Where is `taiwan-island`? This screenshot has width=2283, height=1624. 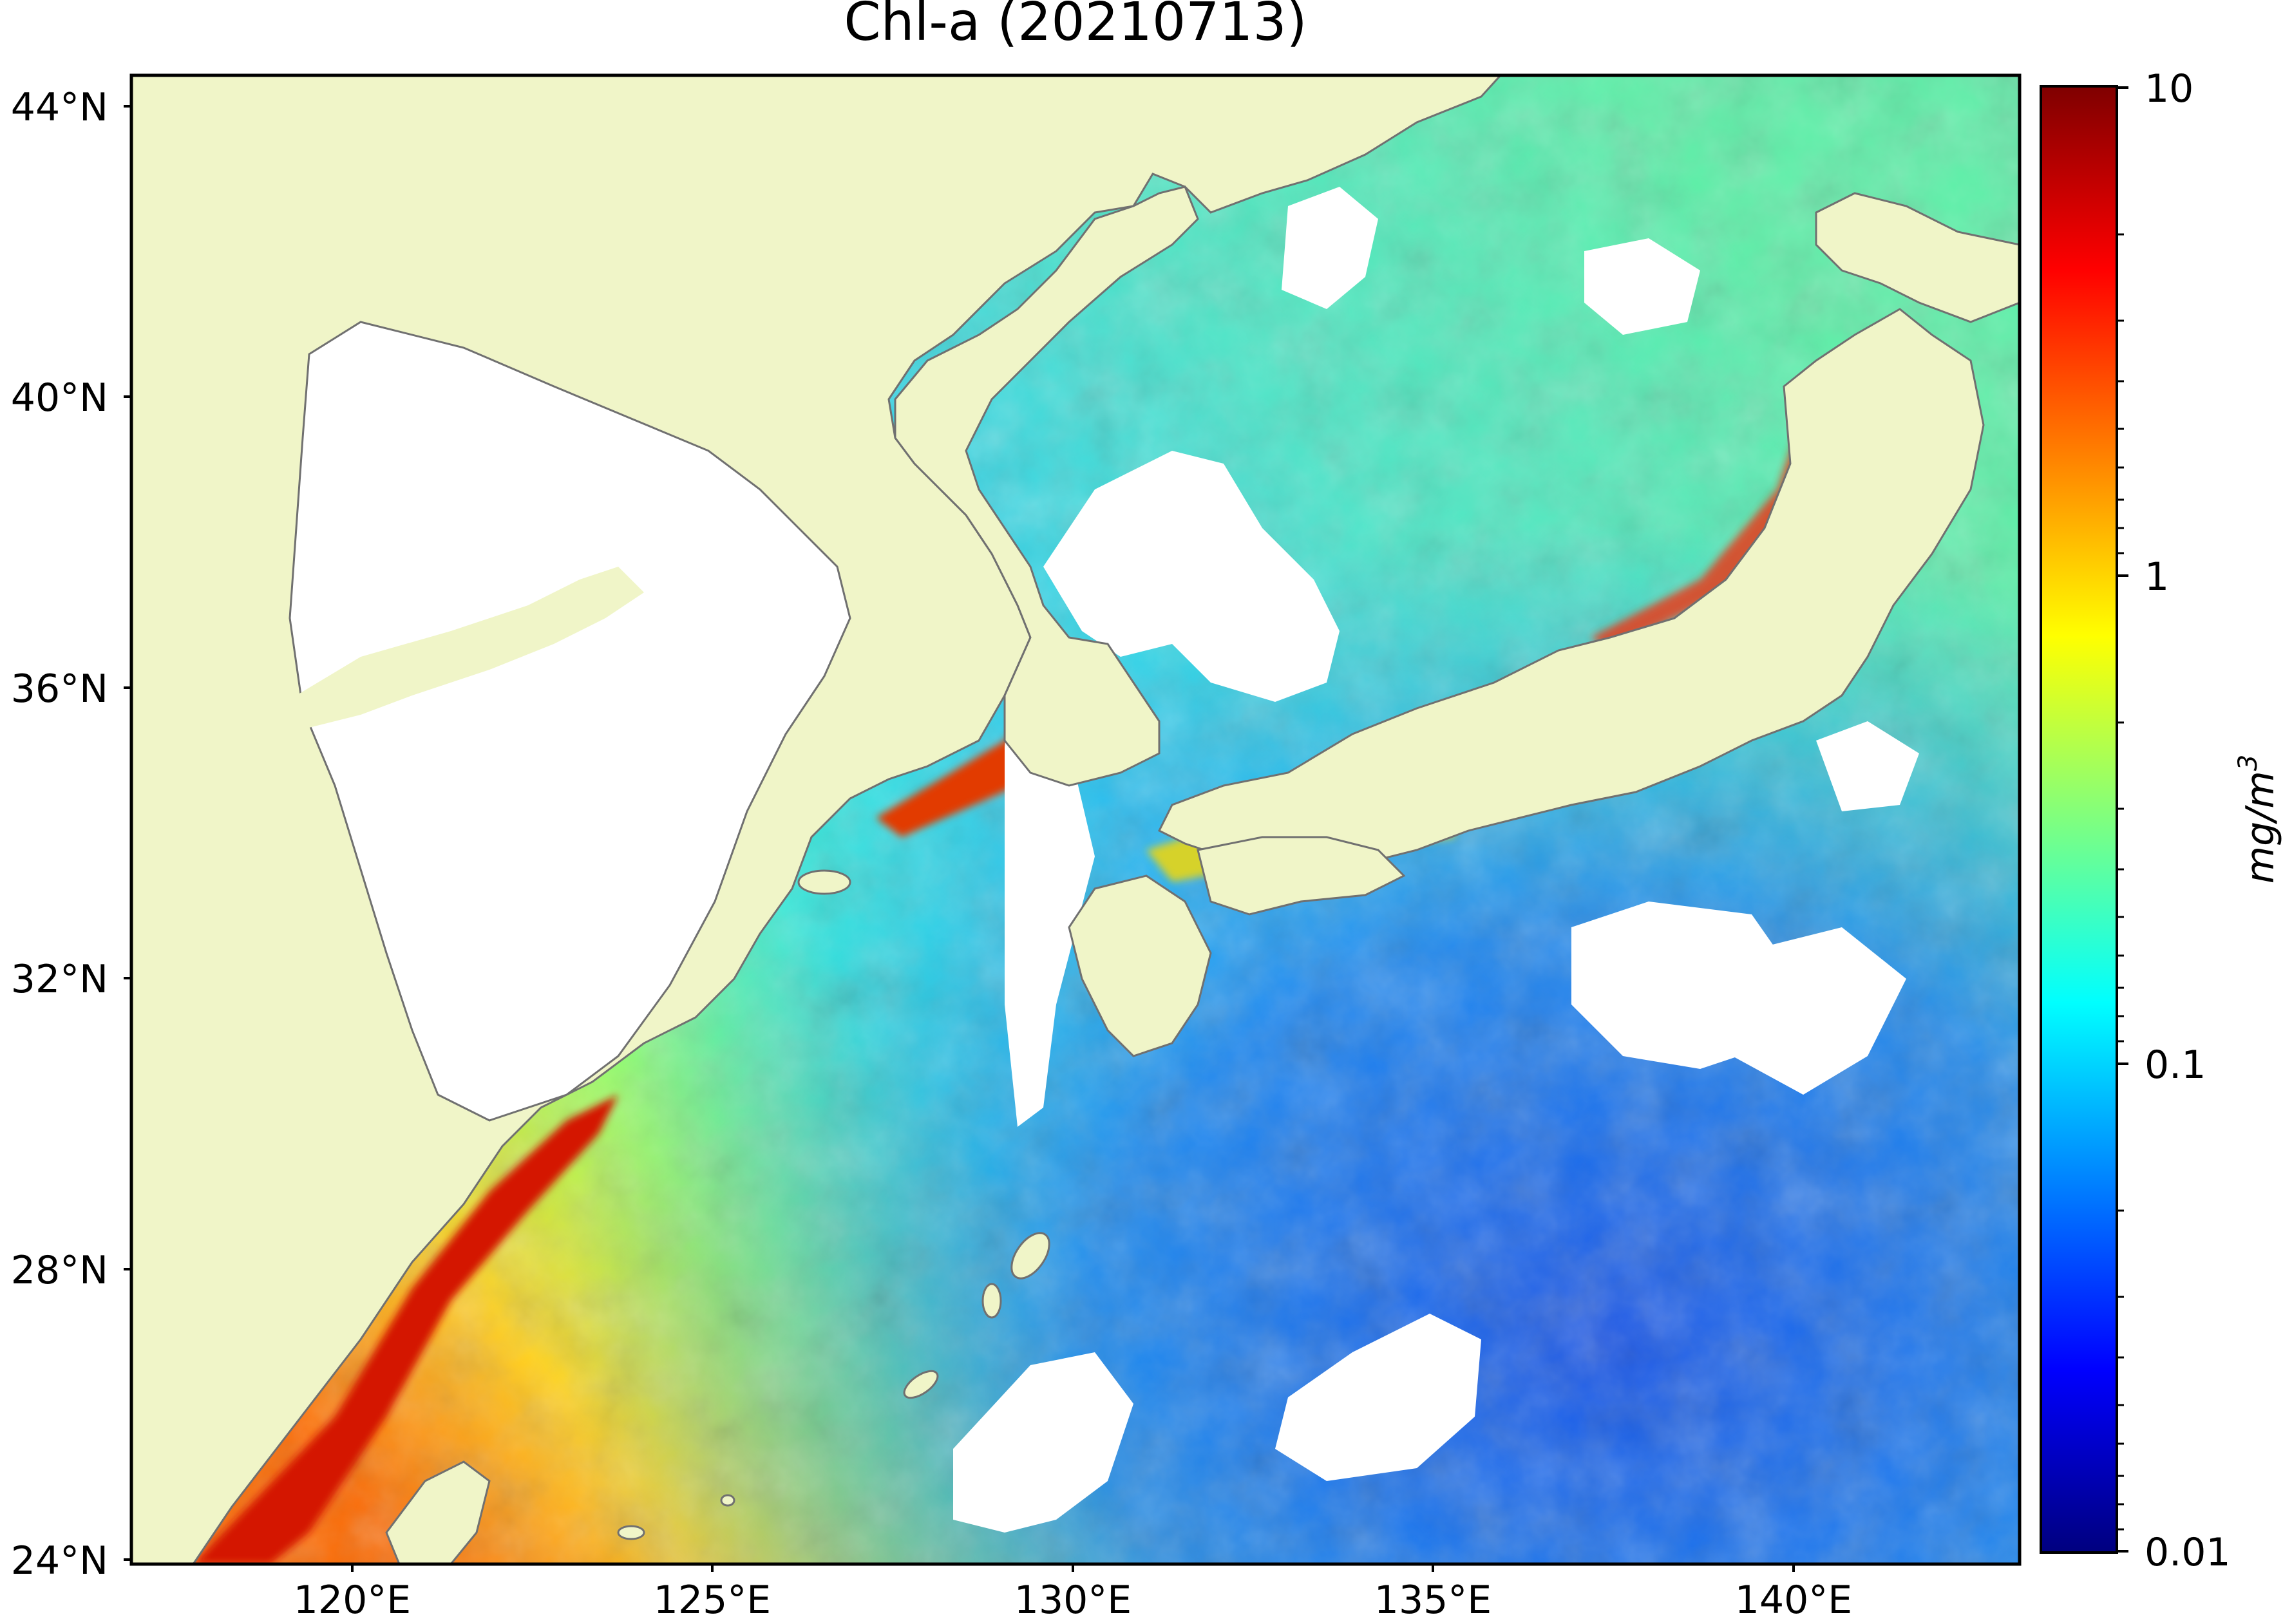
taiwan-island is located at coordinates (438, 1512).